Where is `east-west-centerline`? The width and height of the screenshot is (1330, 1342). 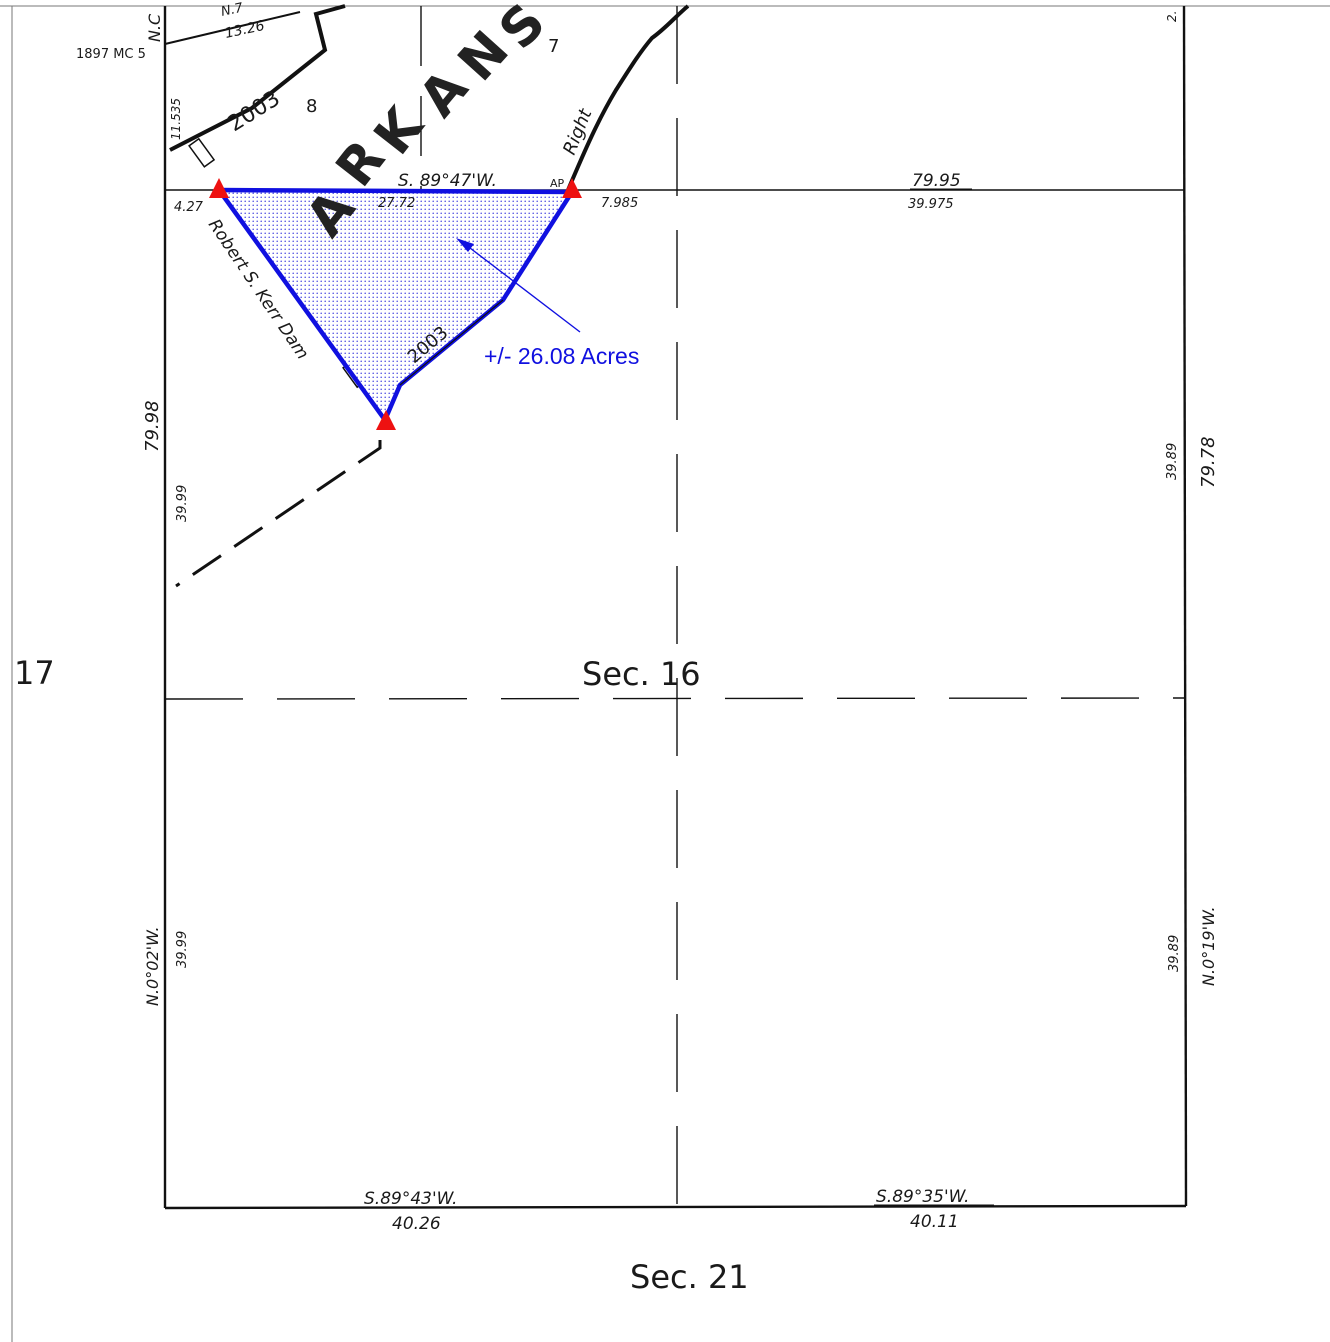
east-west-centerline is located at coordinates (674, 698).